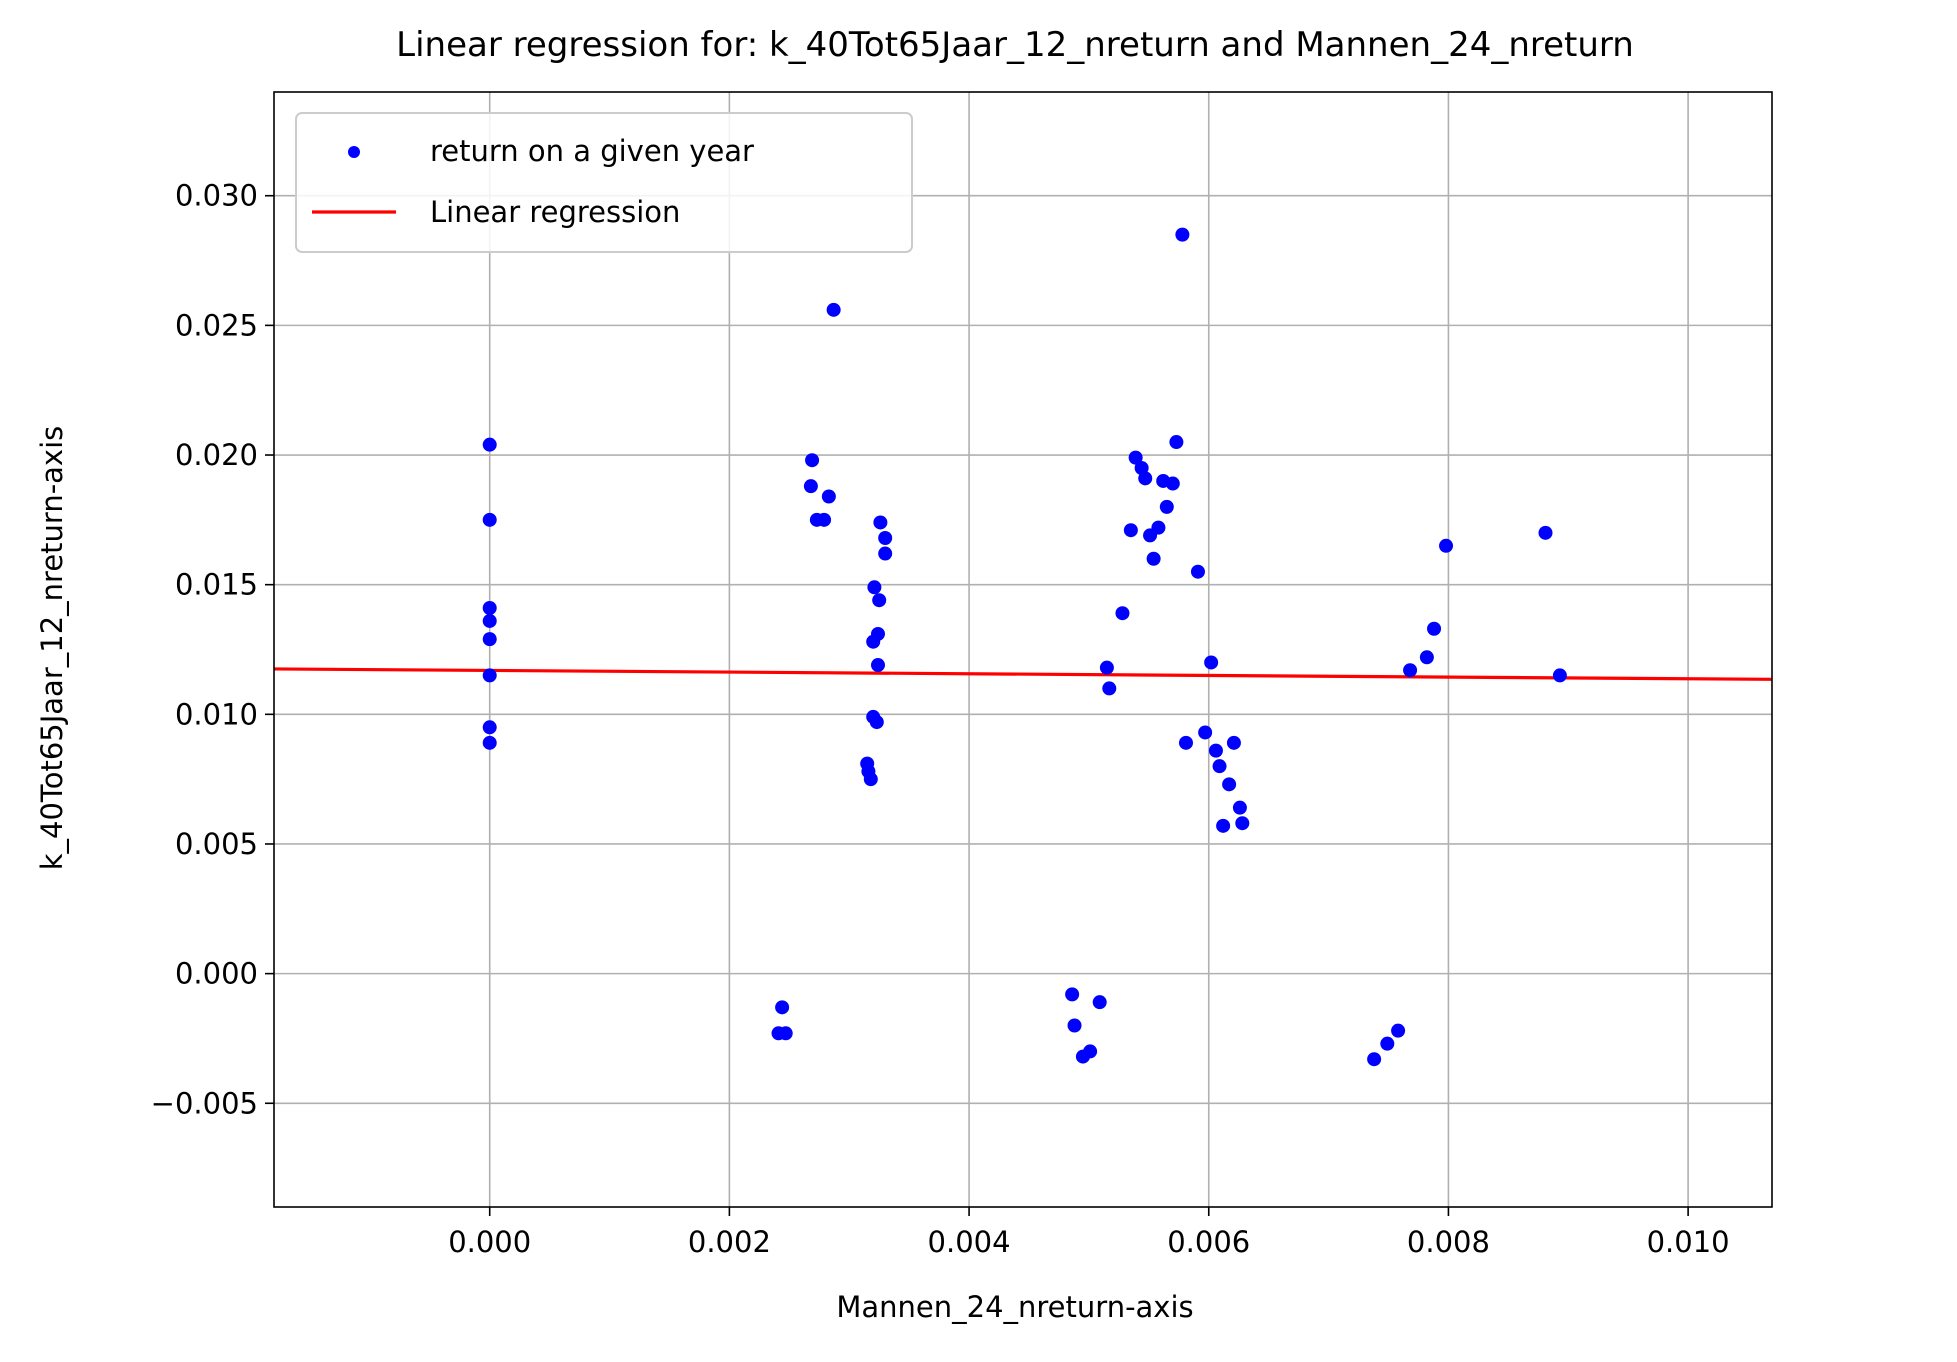  I want to click on legend-marker-scatter, so click(354, 152).